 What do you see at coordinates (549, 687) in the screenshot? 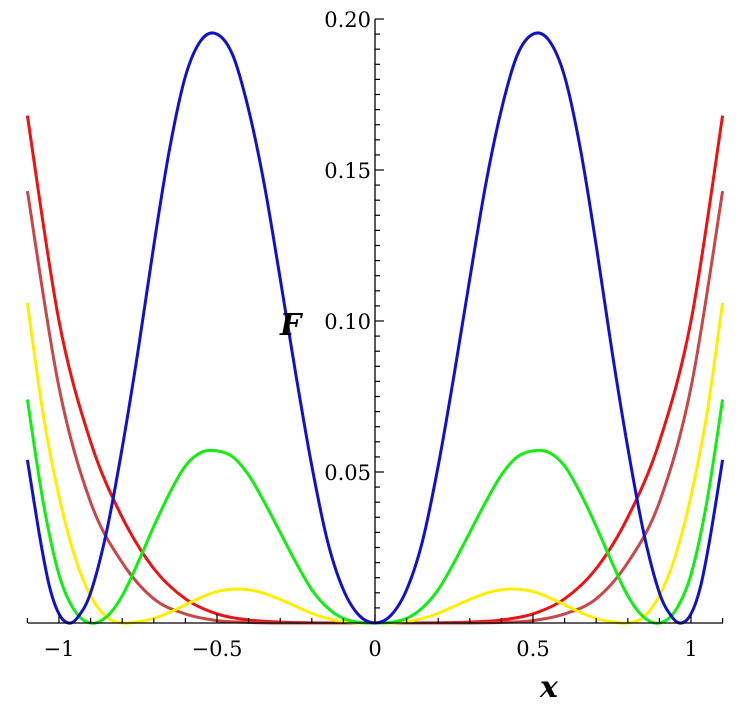
I see `x-axis-title: x` at bounding box center [549, 687].